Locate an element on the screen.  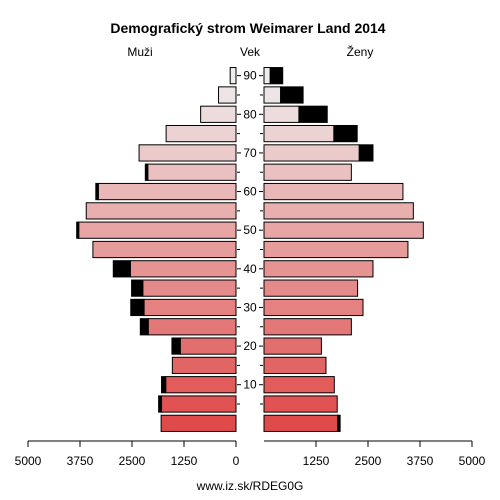
age-tick-label: 50 is located at coordinates (250, 230).